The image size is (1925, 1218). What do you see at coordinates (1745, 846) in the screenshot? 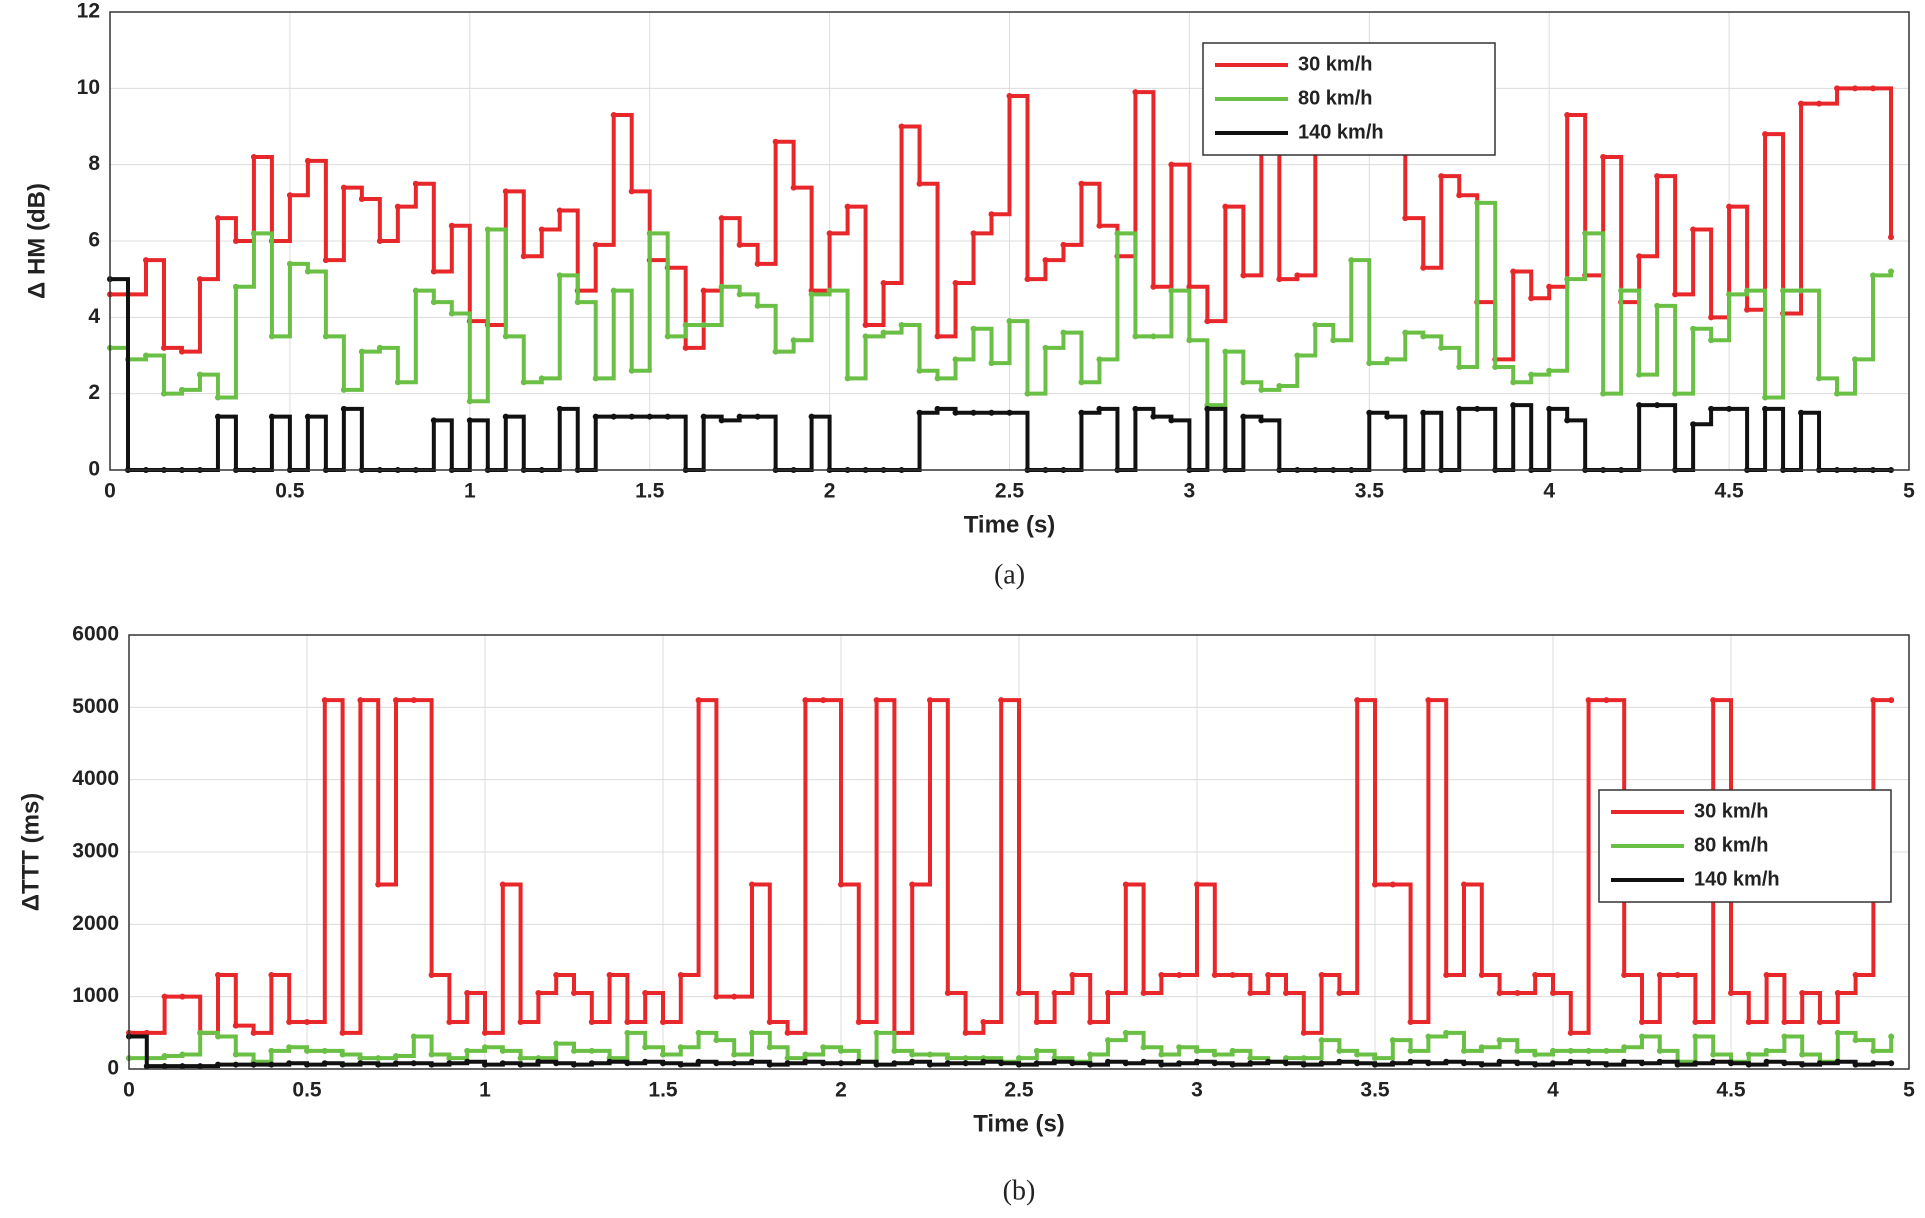
I see `legend: 30 km/h 80 km/h 140 km/h` at bounding box center [1745, 846].